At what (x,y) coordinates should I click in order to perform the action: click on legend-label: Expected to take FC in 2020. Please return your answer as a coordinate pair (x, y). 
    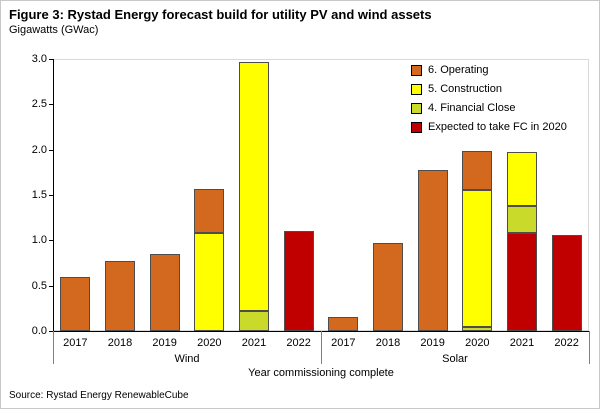
    Looking at the image, I should click on (497, 127).